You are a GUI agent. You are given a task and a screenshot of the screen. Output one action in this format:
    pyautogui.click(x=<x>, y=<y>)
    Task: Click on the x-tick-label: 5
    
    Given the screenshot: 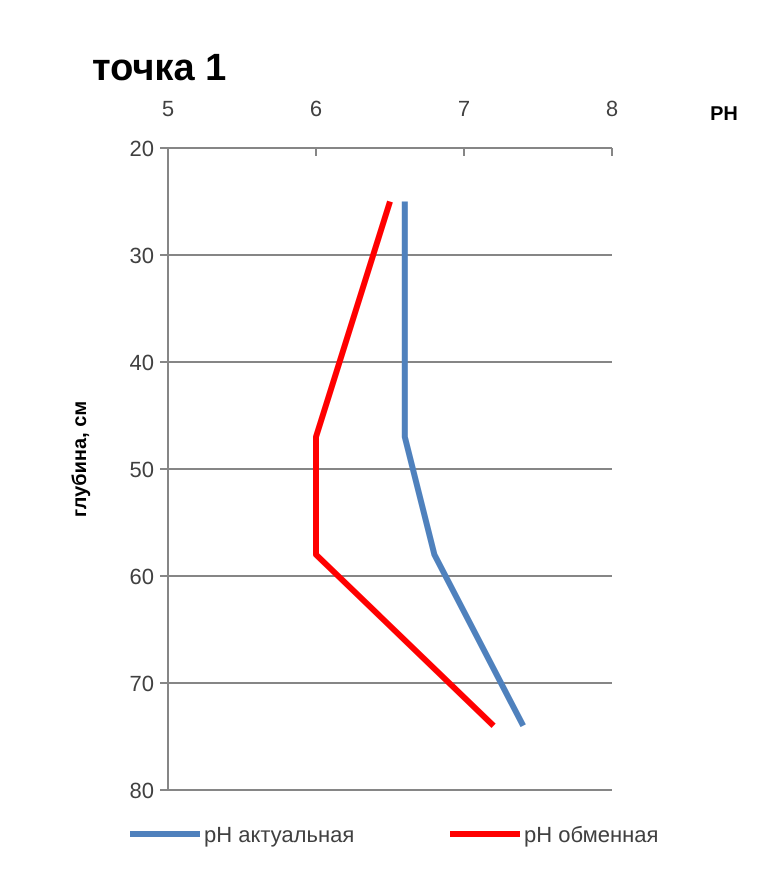 What is the action you would take?
    pyautogui.click(x=168, y=108)
    